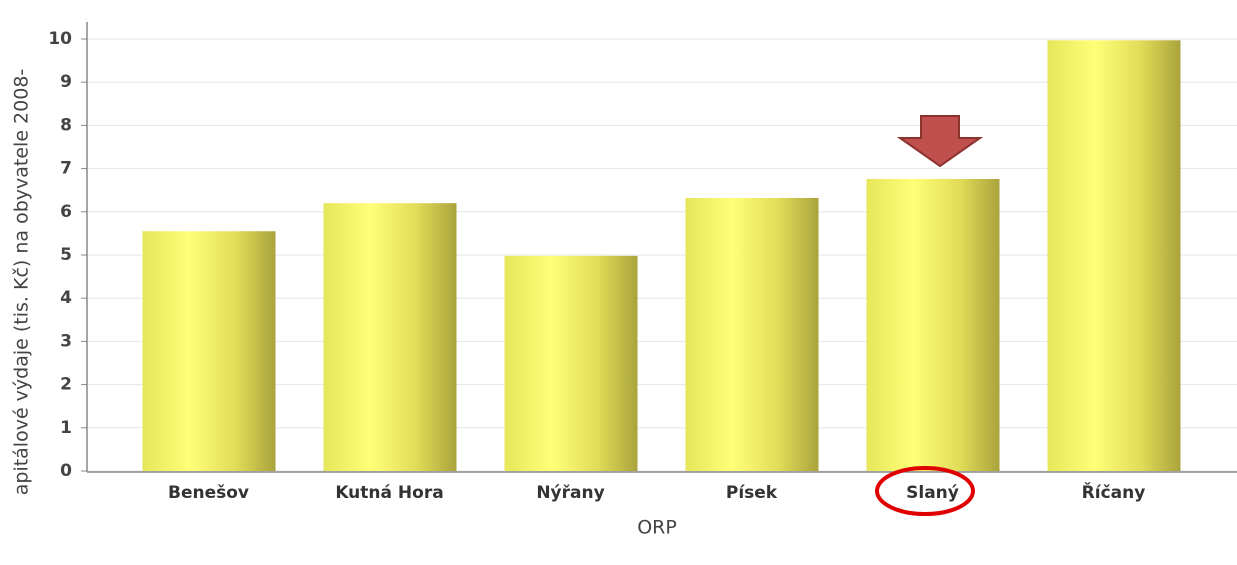  What do you see at coordinates (66, 125) in the screenshot?
I see `y-tick-label: 8` at bounding box center [66, 125].